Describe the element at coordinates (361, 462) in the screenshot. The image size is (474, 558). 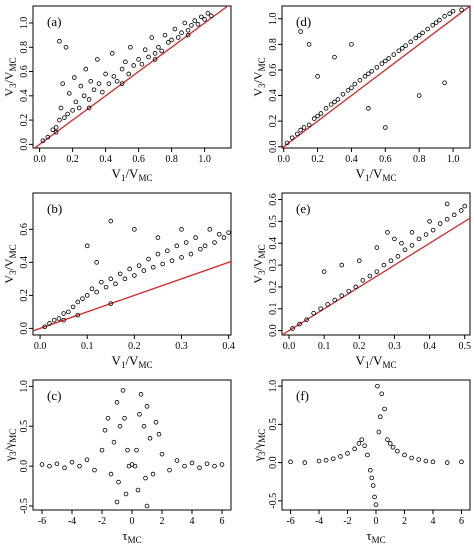
I see `panel-f: -6 -4 -2 0 2 4 6 -0.5 0.0 0.5 1.0 (f) τMC γ3/γMC` at that location.